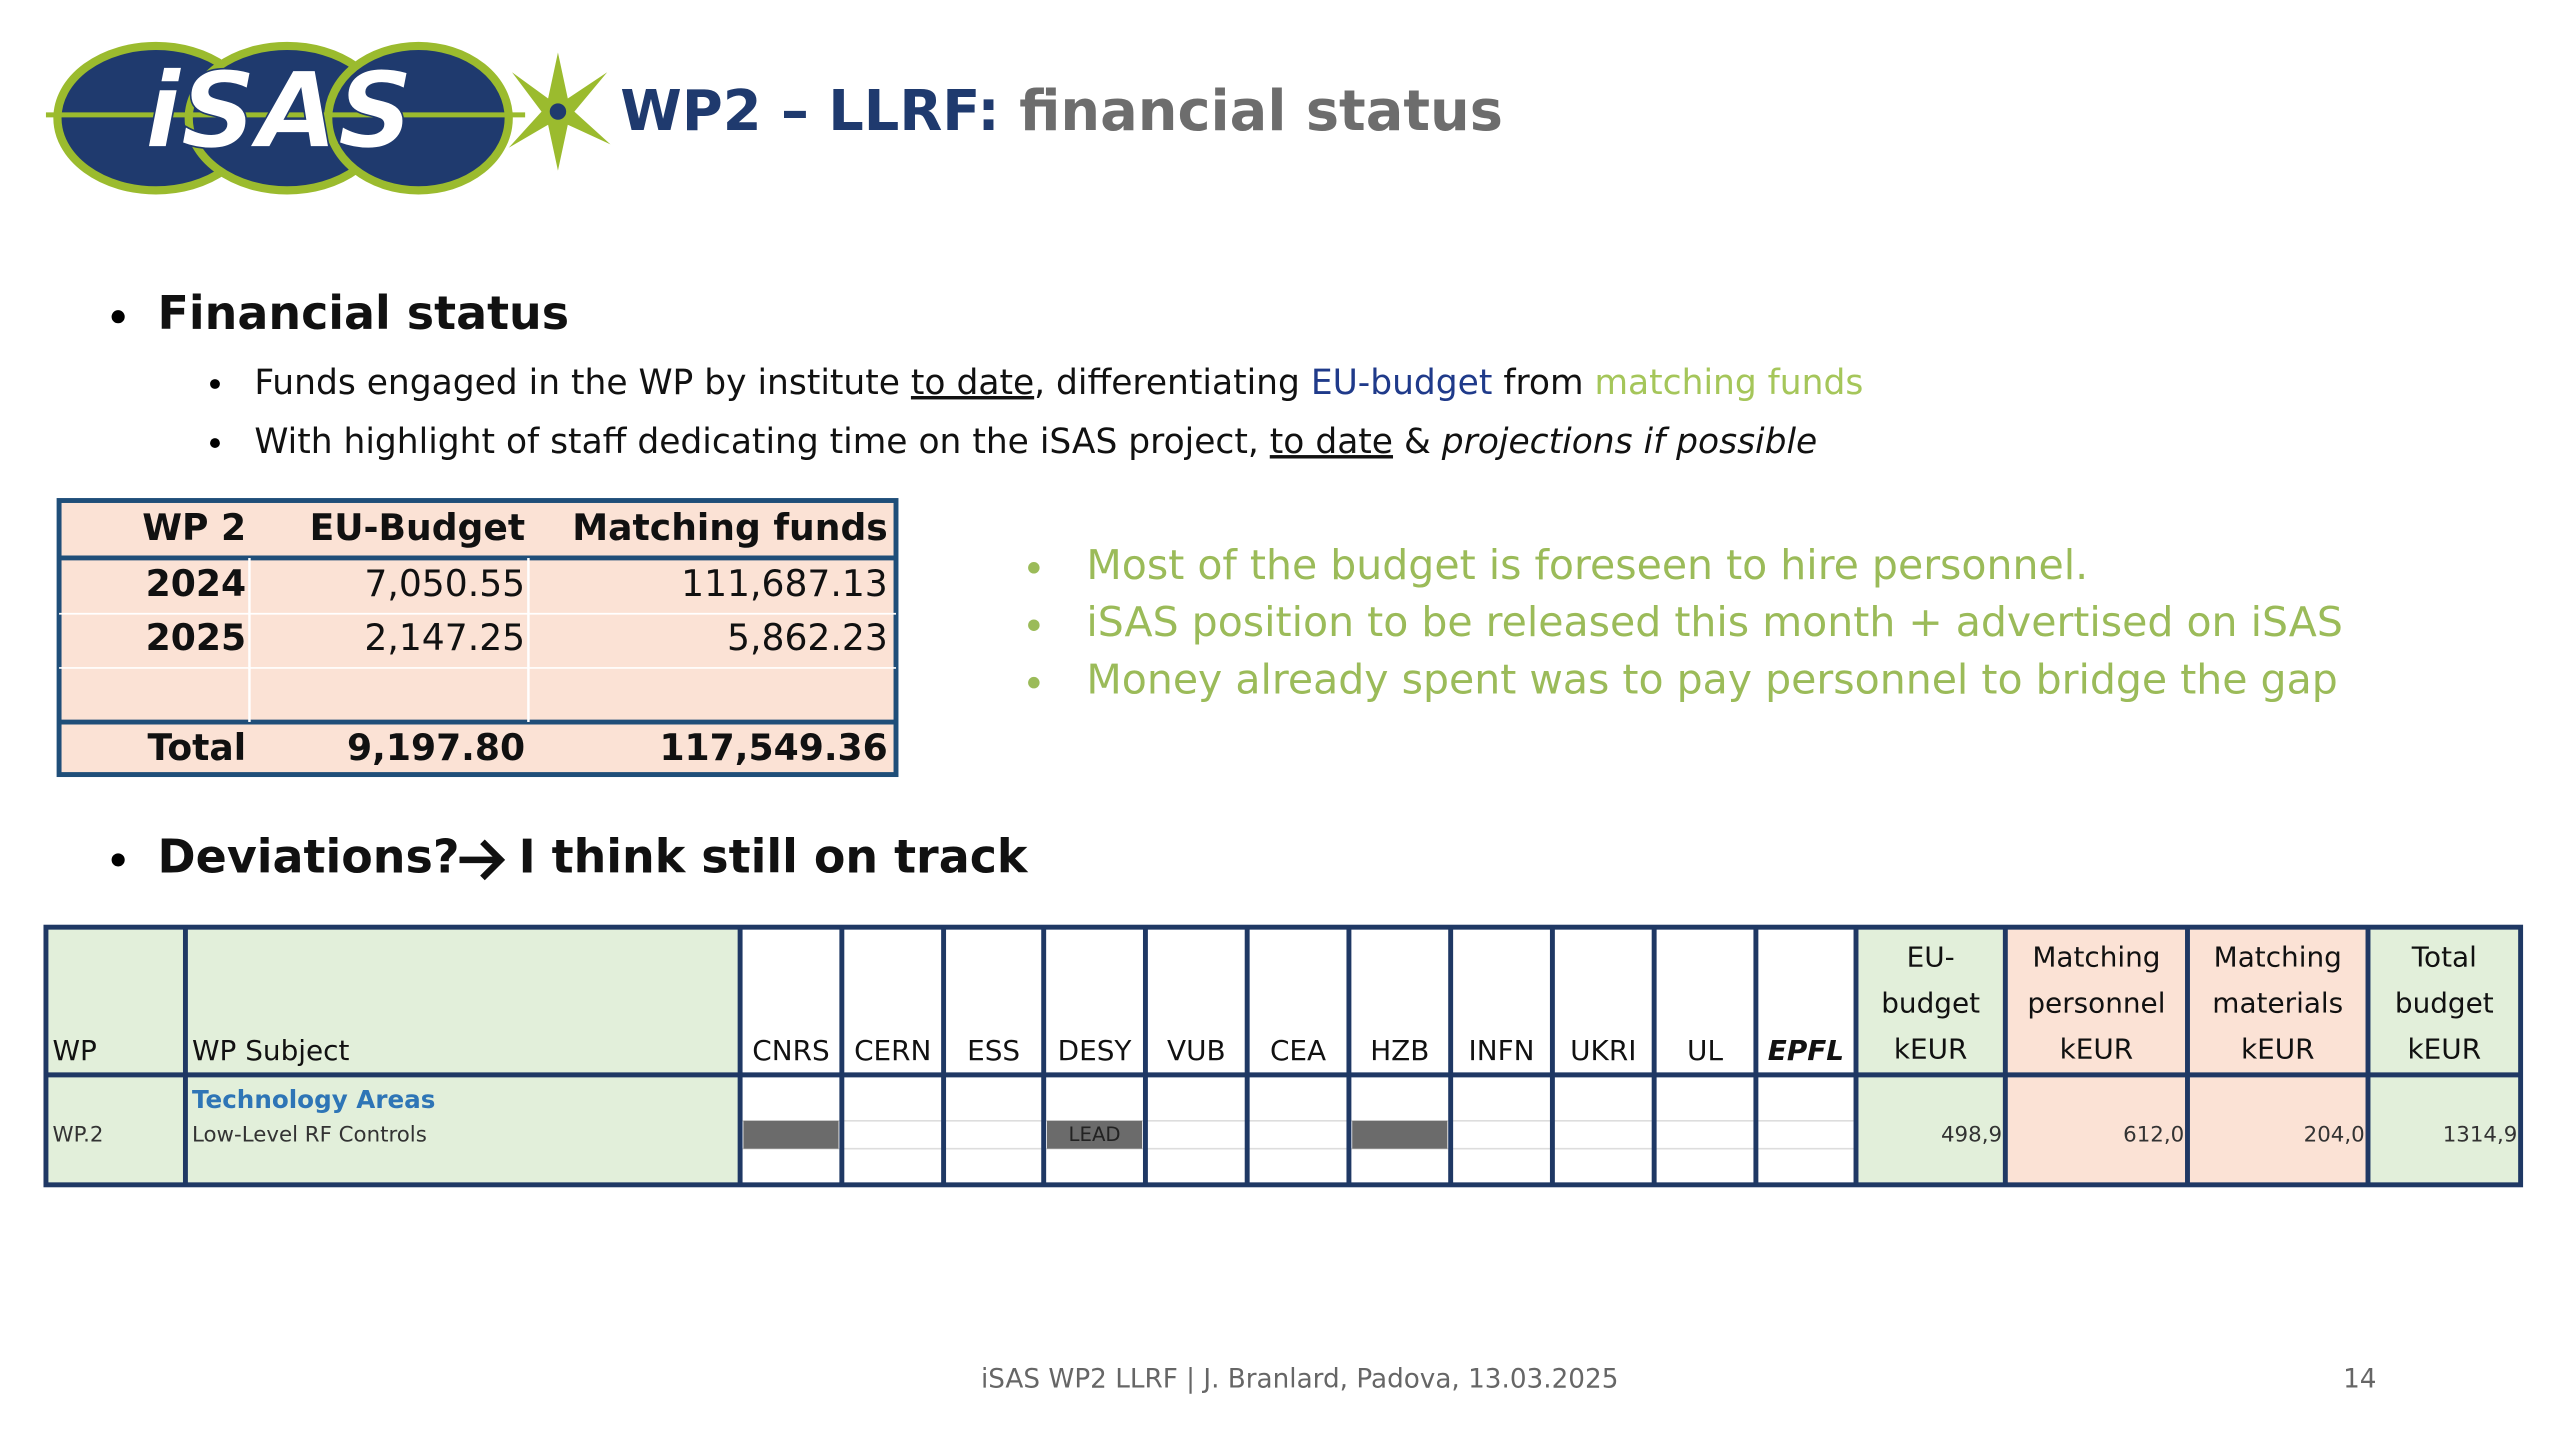  I want to click on text: matching funds, so click(1728, 383).